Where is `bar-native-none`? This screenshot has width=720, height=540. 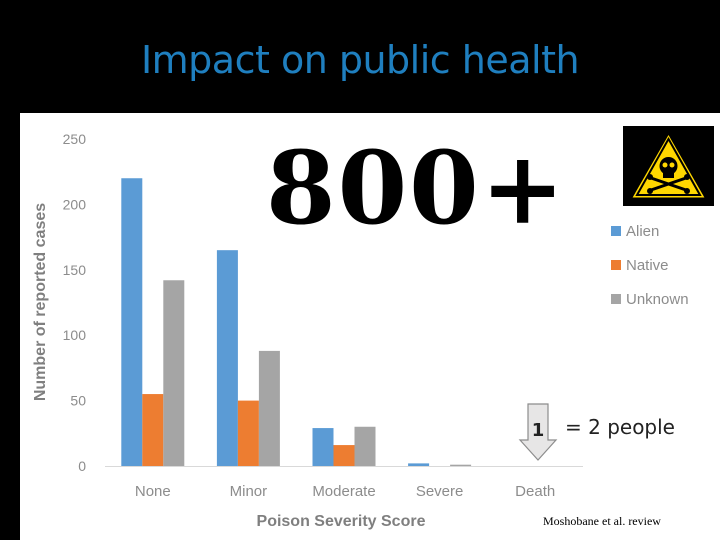 bar-native-none is located at coordinates (153, 430).